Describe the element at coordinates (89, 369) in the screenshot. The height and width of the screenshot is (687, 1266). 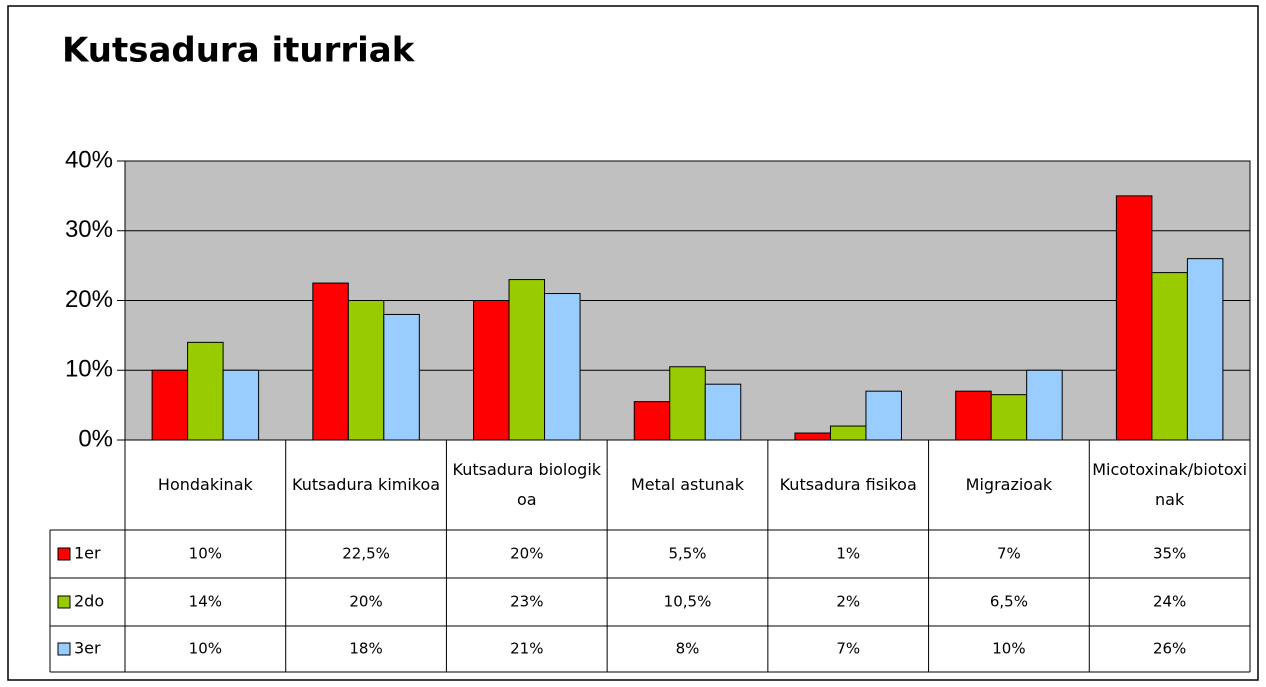
I see `y-tick-label: 10%` at that location.